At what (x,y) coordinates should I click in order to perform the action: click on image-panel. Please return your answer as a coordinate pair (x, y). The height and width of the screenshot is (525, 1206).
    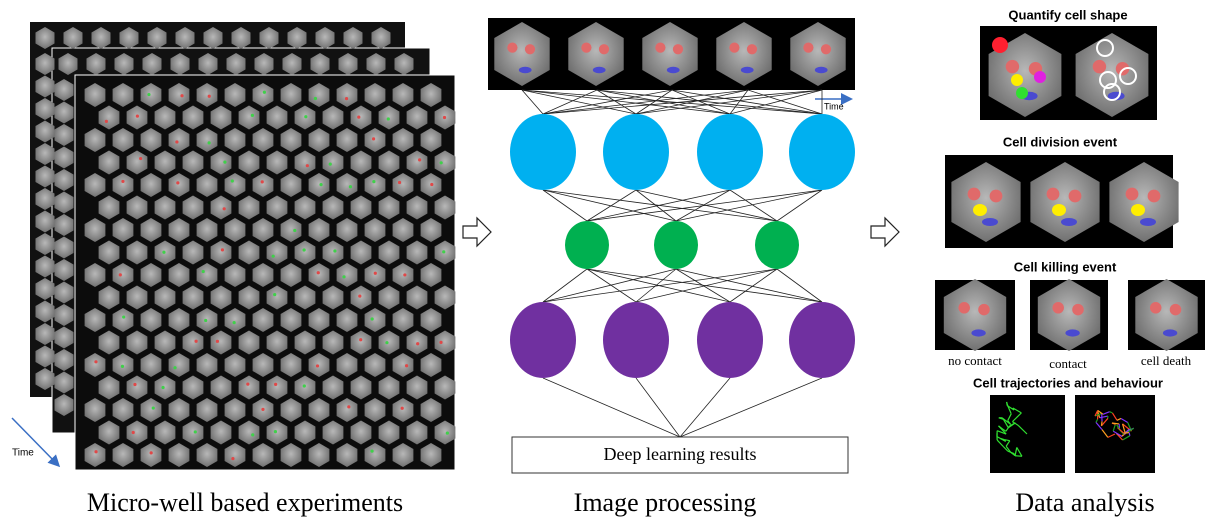
    Looking at the image, I should click on (1027, 434).